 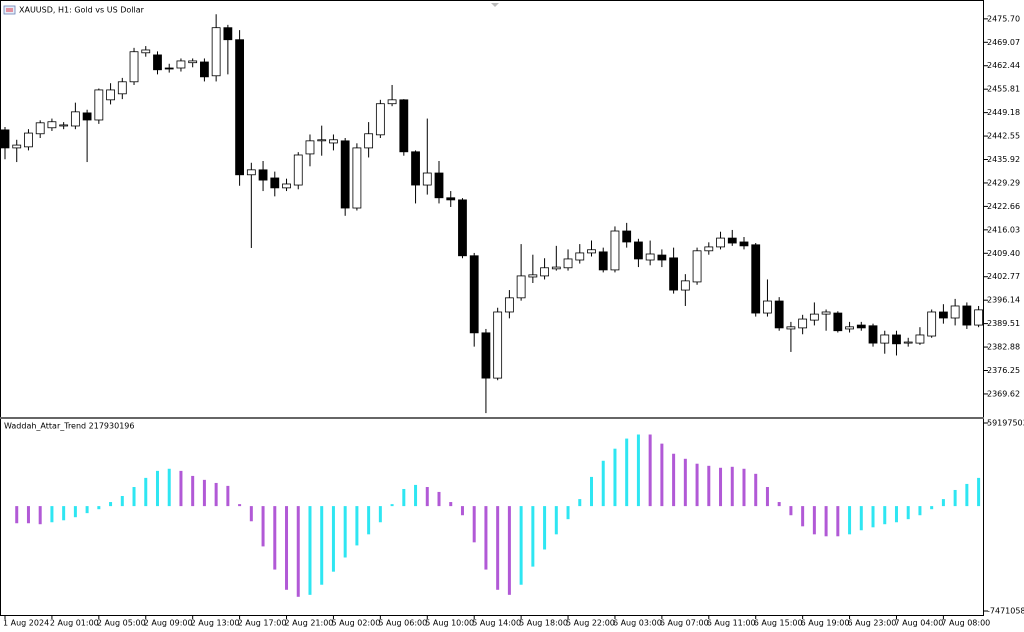 What do you see at coordinates (495, 5) in the screenshot?
I see `scroll-marker` at bounding box center [495, 5].